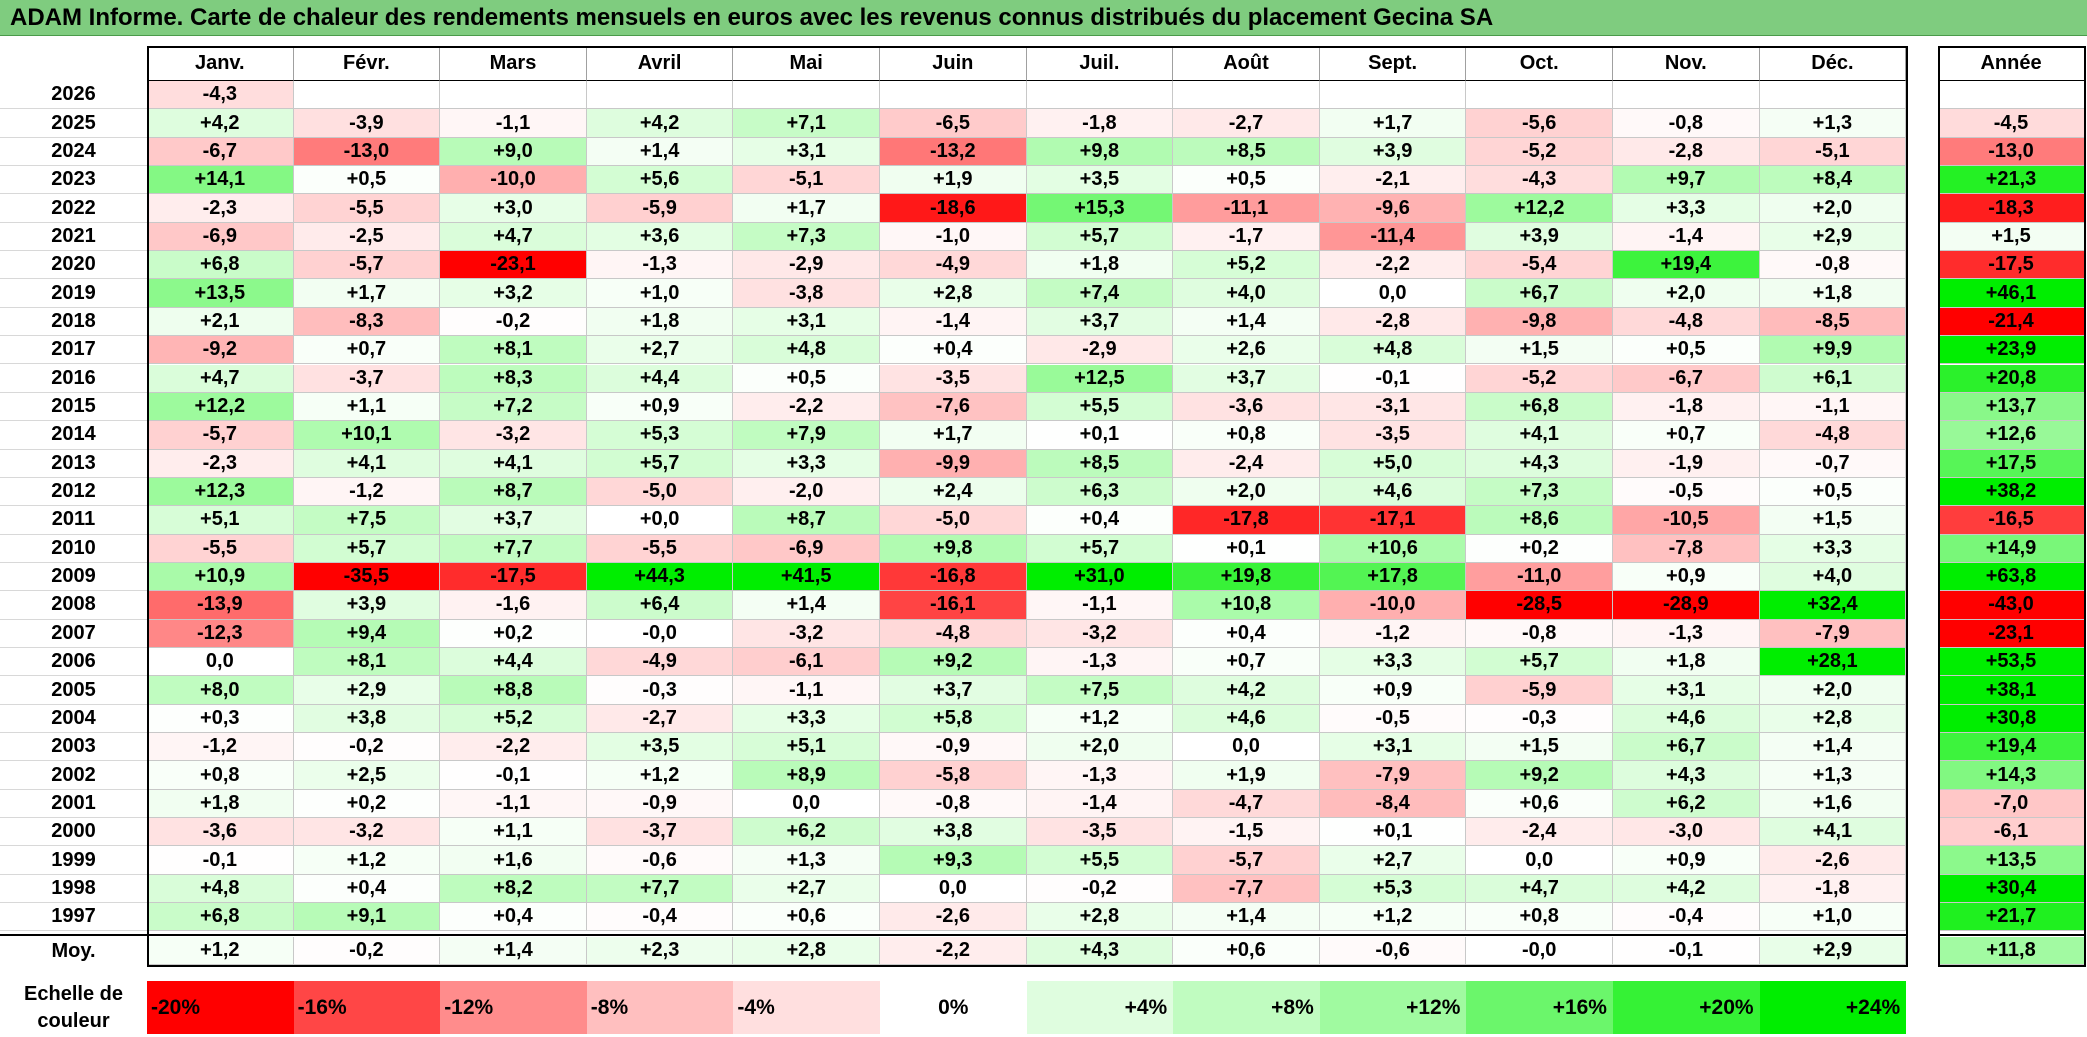 The width and height of the screenshot is (2087, 1037). Describe the element at coordinates (1100, 180) in the screenshot. I see `heatmap-cell: +3,5` at that location.